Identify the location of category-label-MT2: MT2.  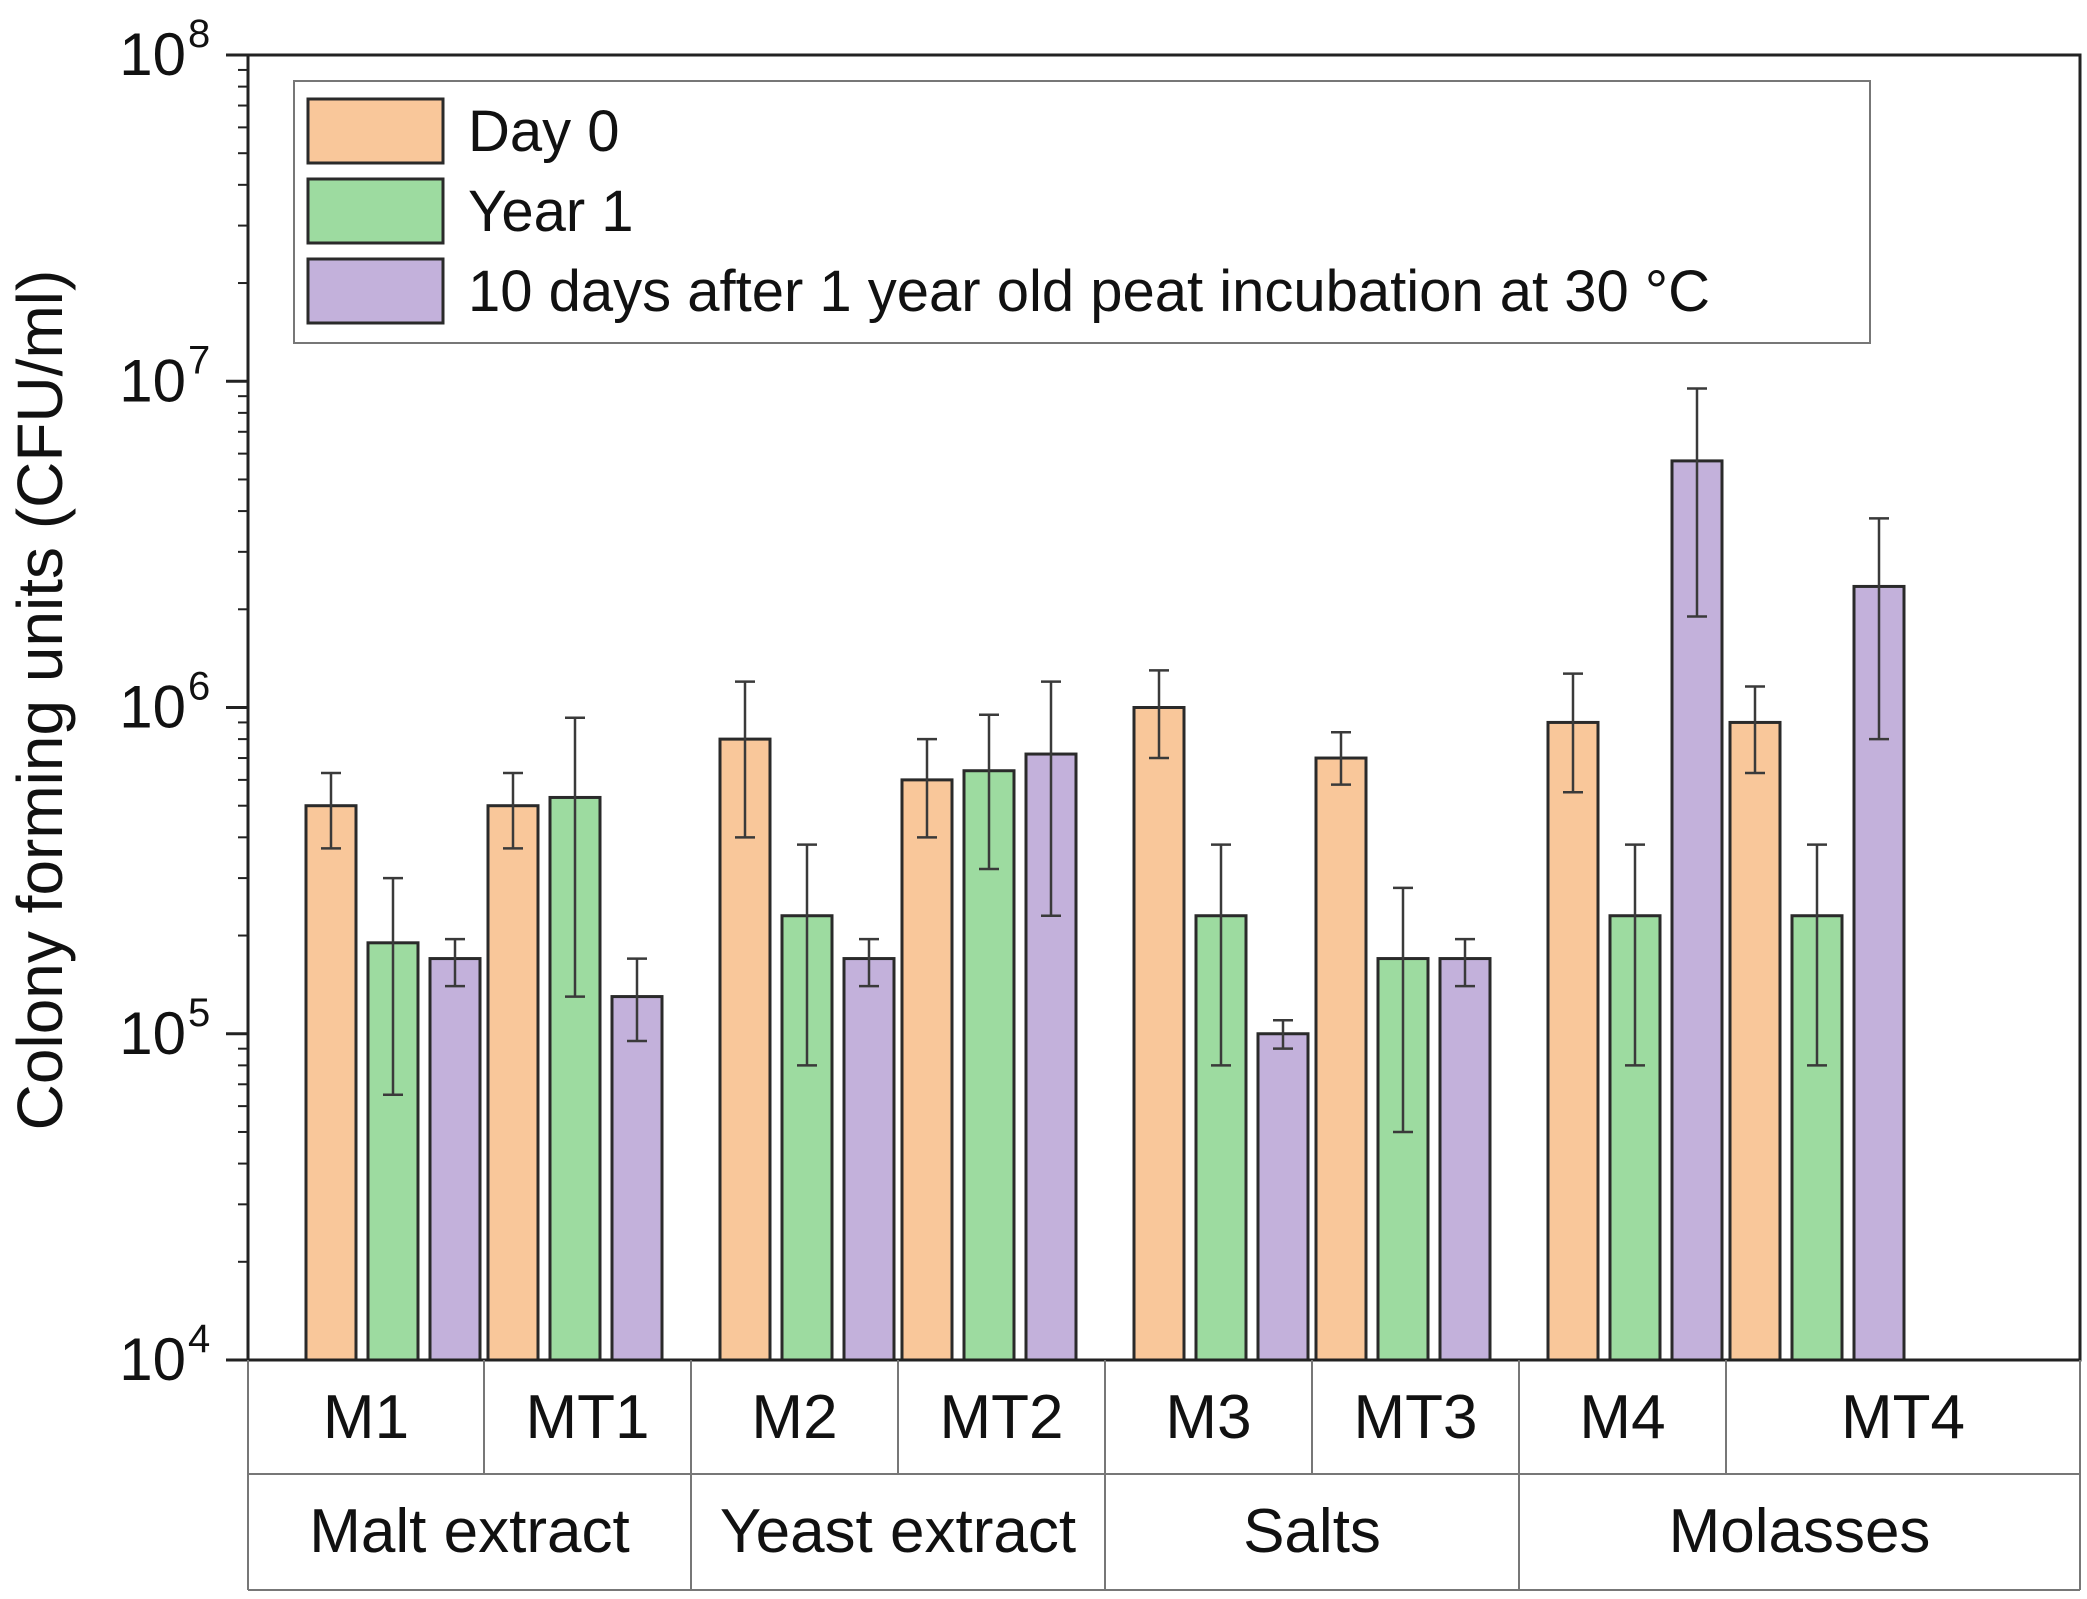
(1002, 1417).